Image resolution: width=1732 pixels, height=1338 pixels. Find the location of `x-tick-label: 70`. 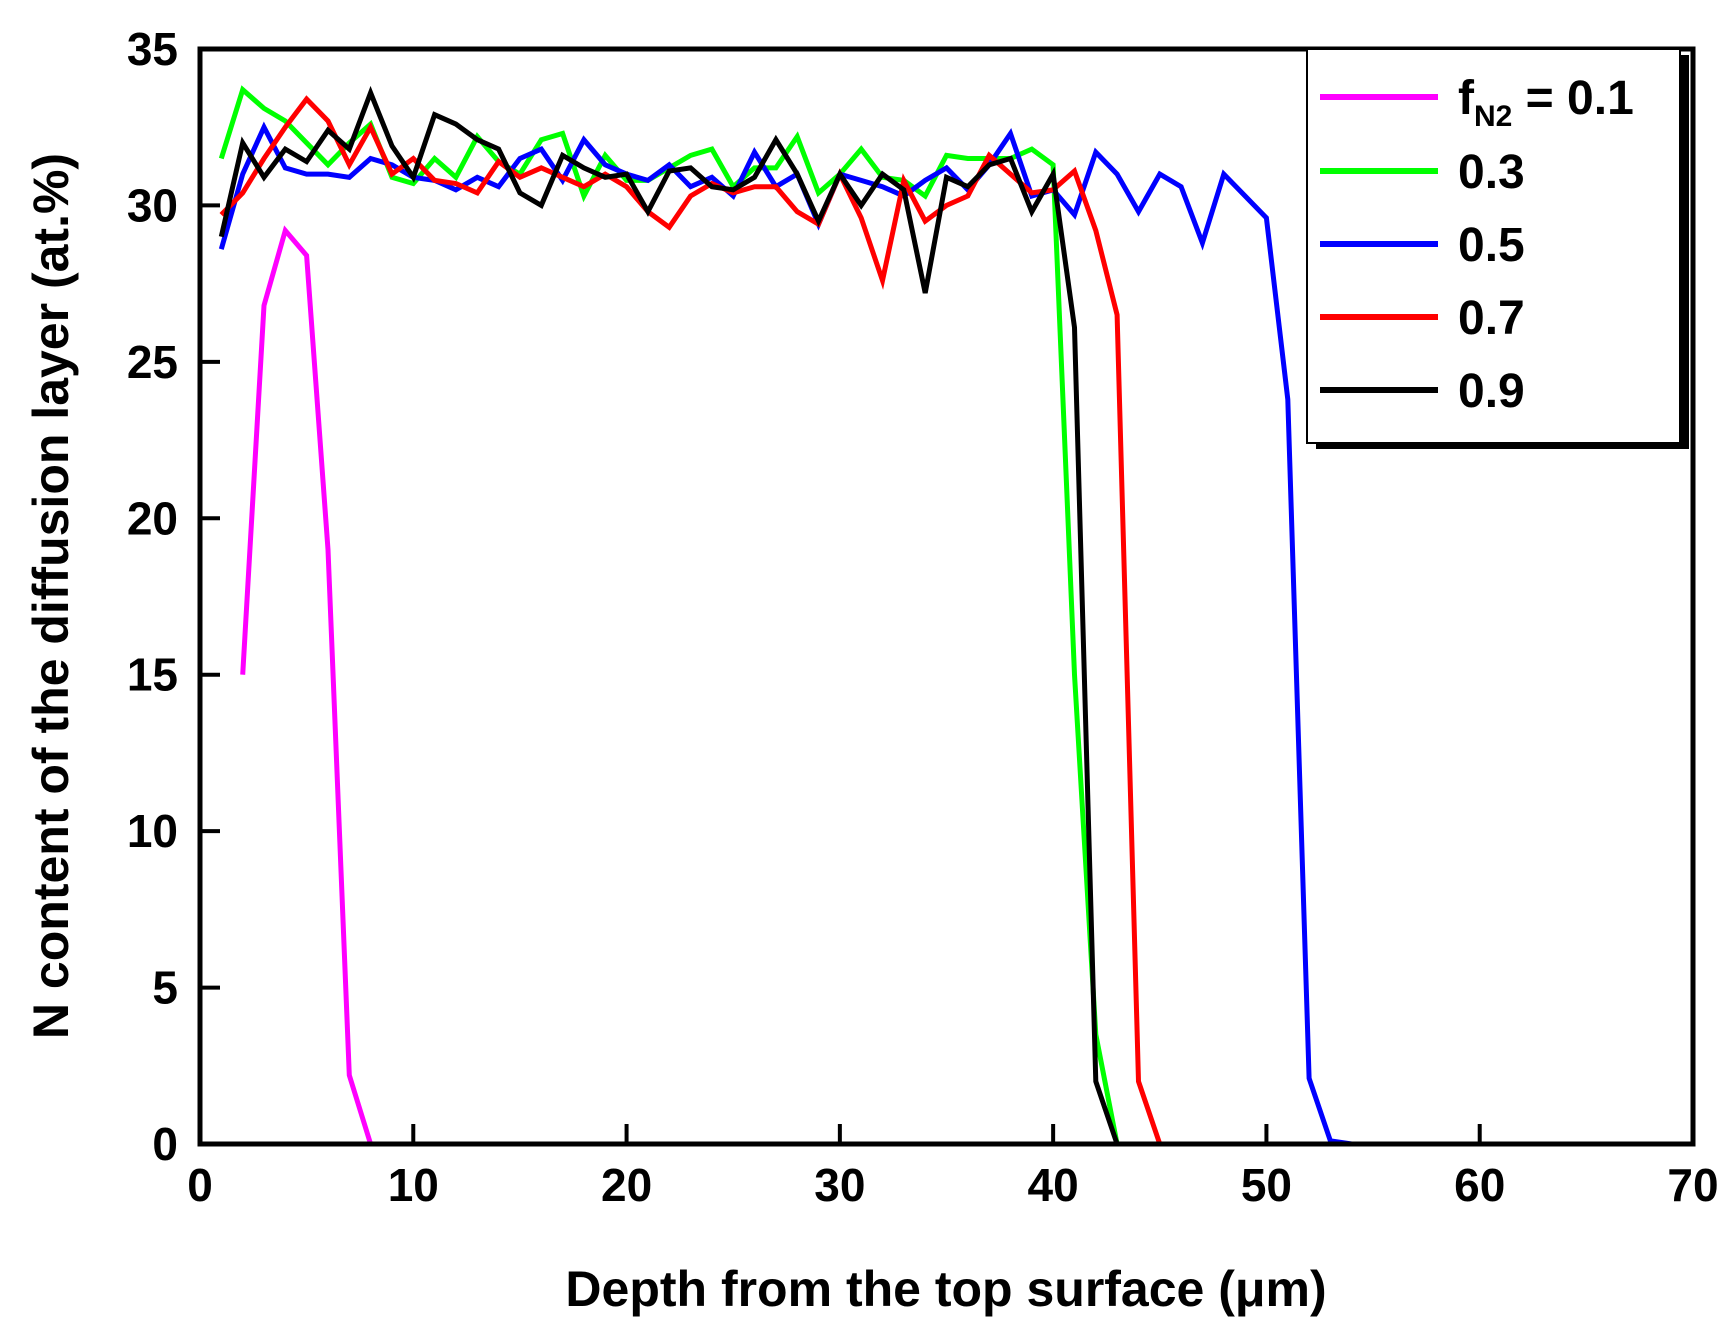

x-tick-label: 70 is located at coordinates (1692, 1185).